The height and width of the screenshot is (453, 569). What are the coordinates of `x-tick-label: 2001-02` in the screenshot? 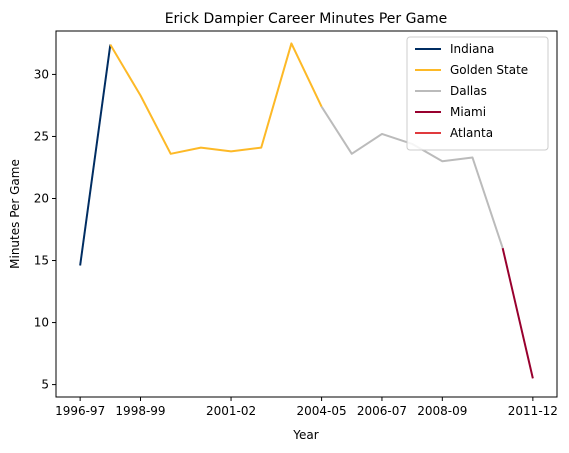 It's located at (231, 411).